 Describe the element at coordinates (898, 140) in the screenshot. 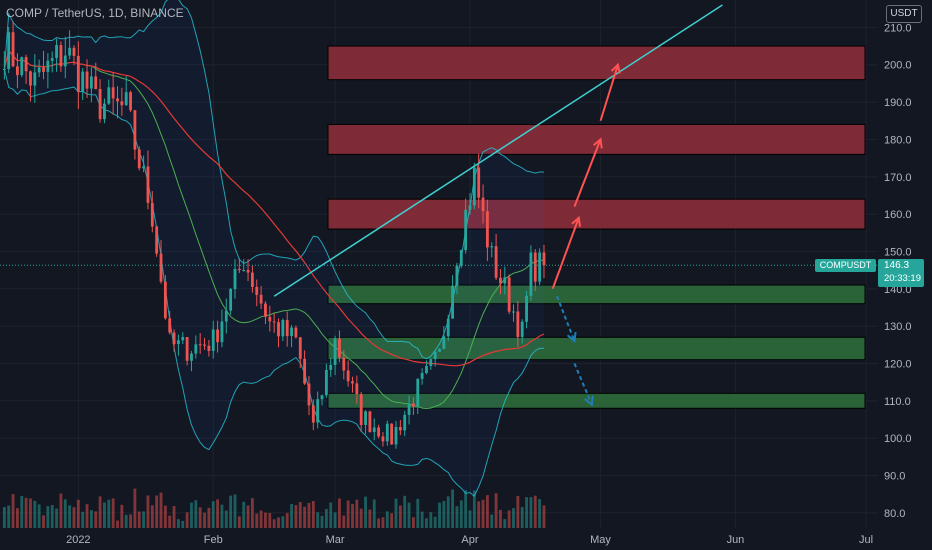

I see `price-tick-label: 180.0` at that location.